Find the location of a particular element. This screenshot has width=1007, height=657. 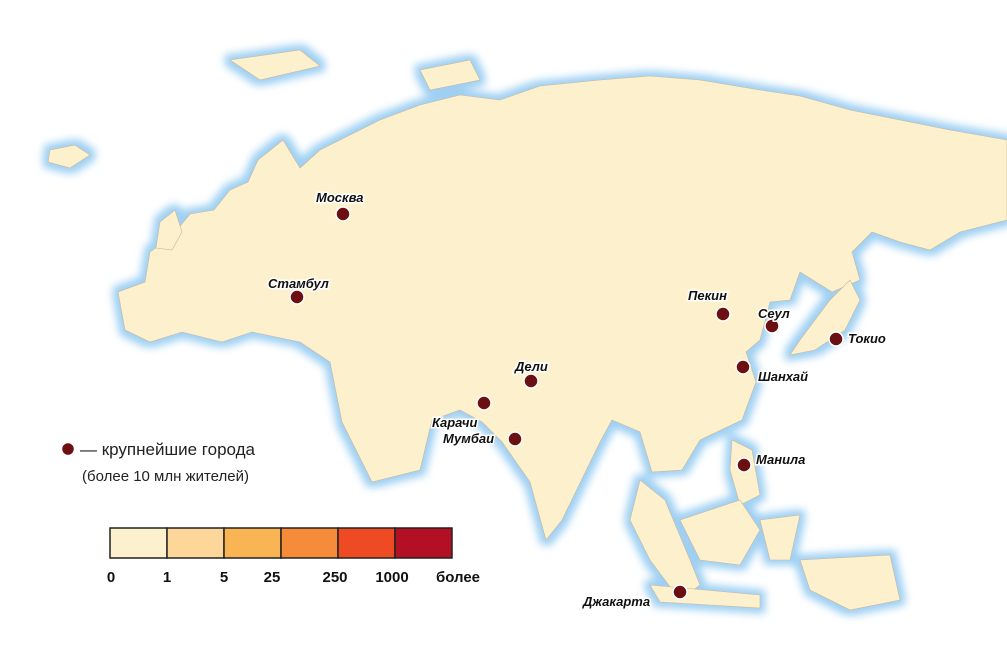

legend-note: (более 10 млн жителей) is located at coordinates (165, 476).